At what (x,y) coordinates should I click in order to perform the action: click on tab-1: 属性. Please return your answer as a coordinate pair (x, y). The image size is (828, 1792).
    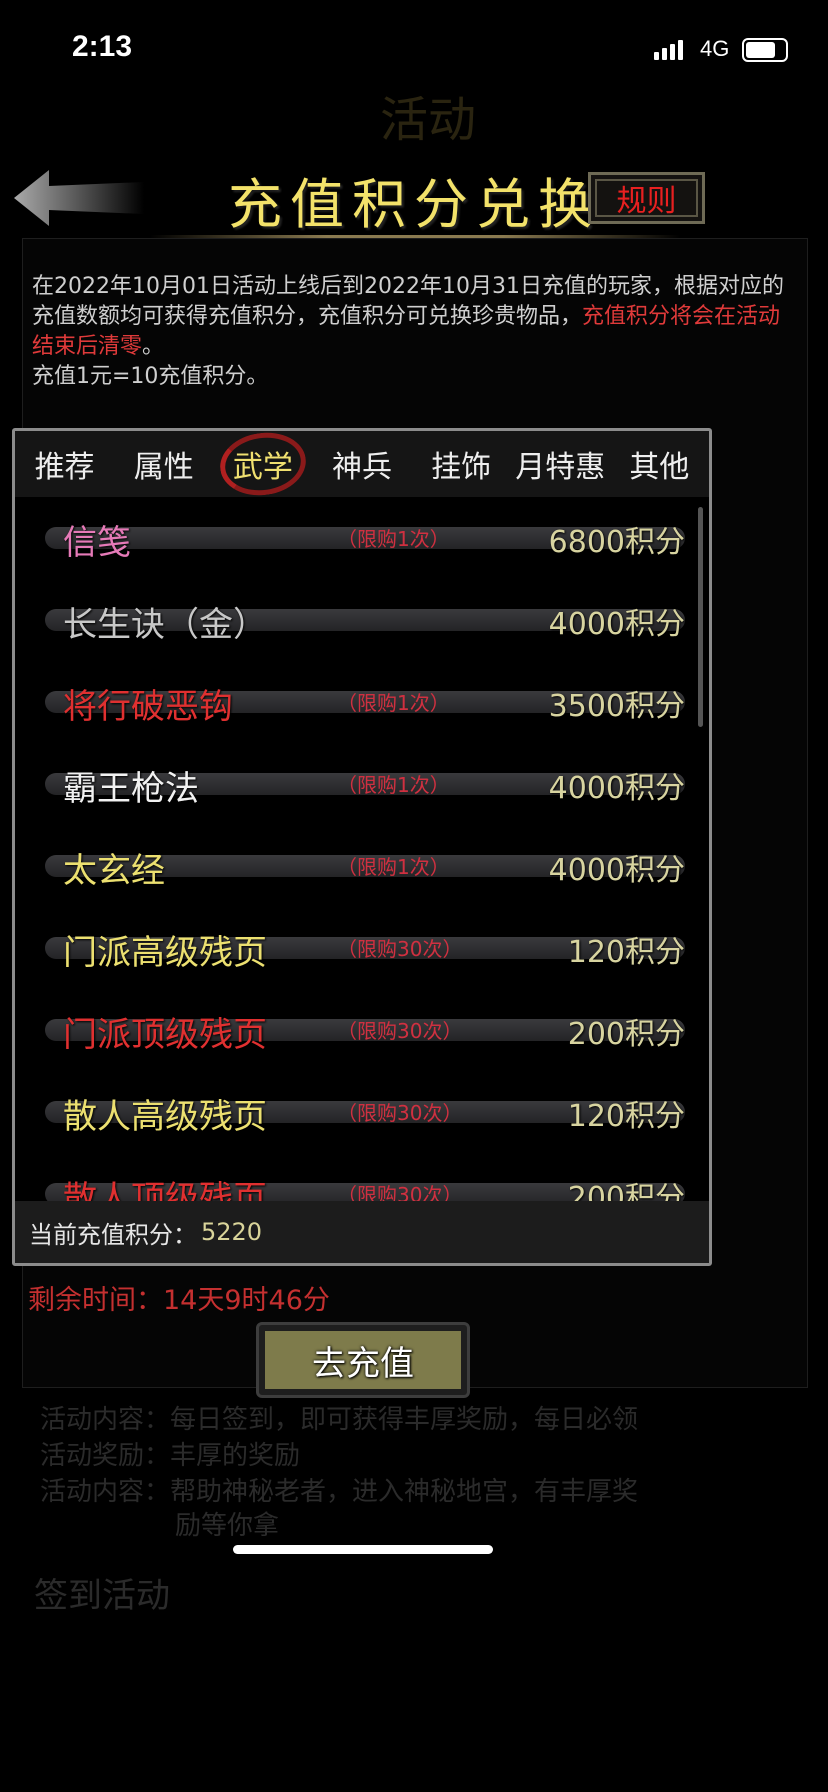
    Looking at the image, I should click on (163, 464).